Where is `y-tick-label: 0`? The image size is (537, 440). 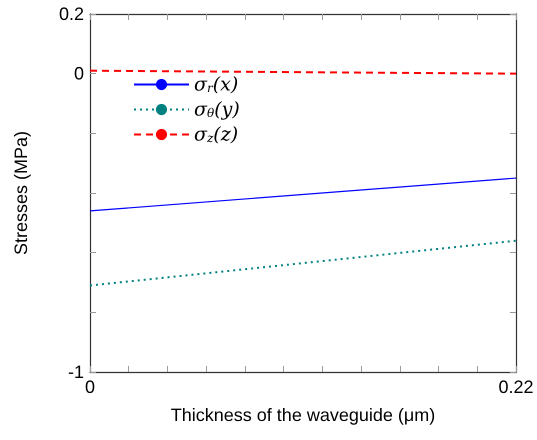
y-tick-label: 0 is located at coordinates (79, 74).